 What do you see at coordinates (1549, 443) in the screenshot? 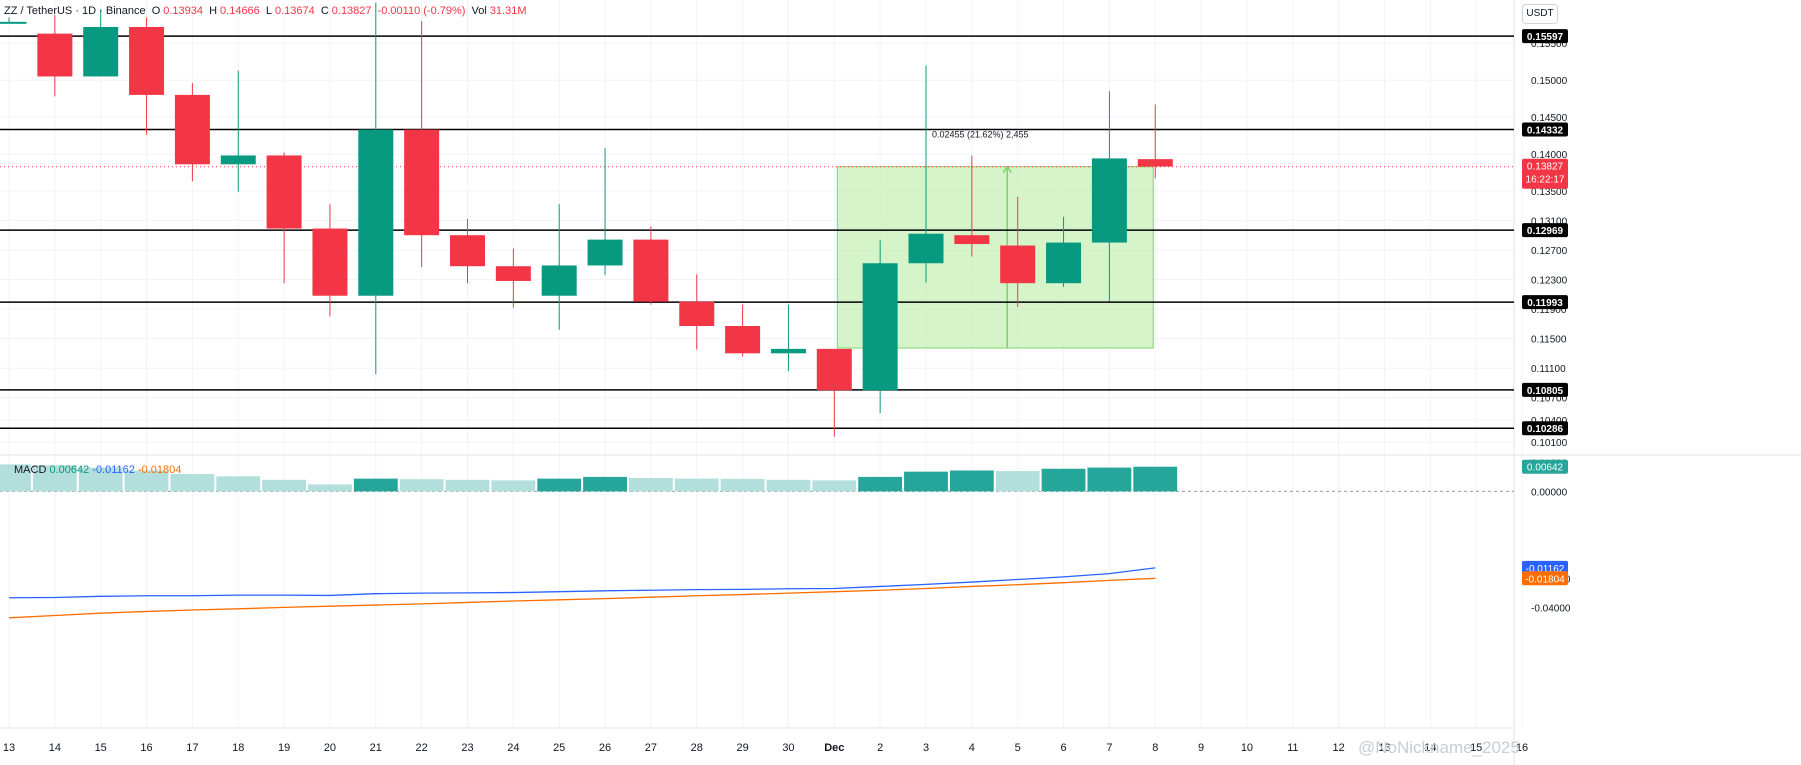
I see `price-axis-tick-label: 0.10100` at bounding box center [1549, 443].